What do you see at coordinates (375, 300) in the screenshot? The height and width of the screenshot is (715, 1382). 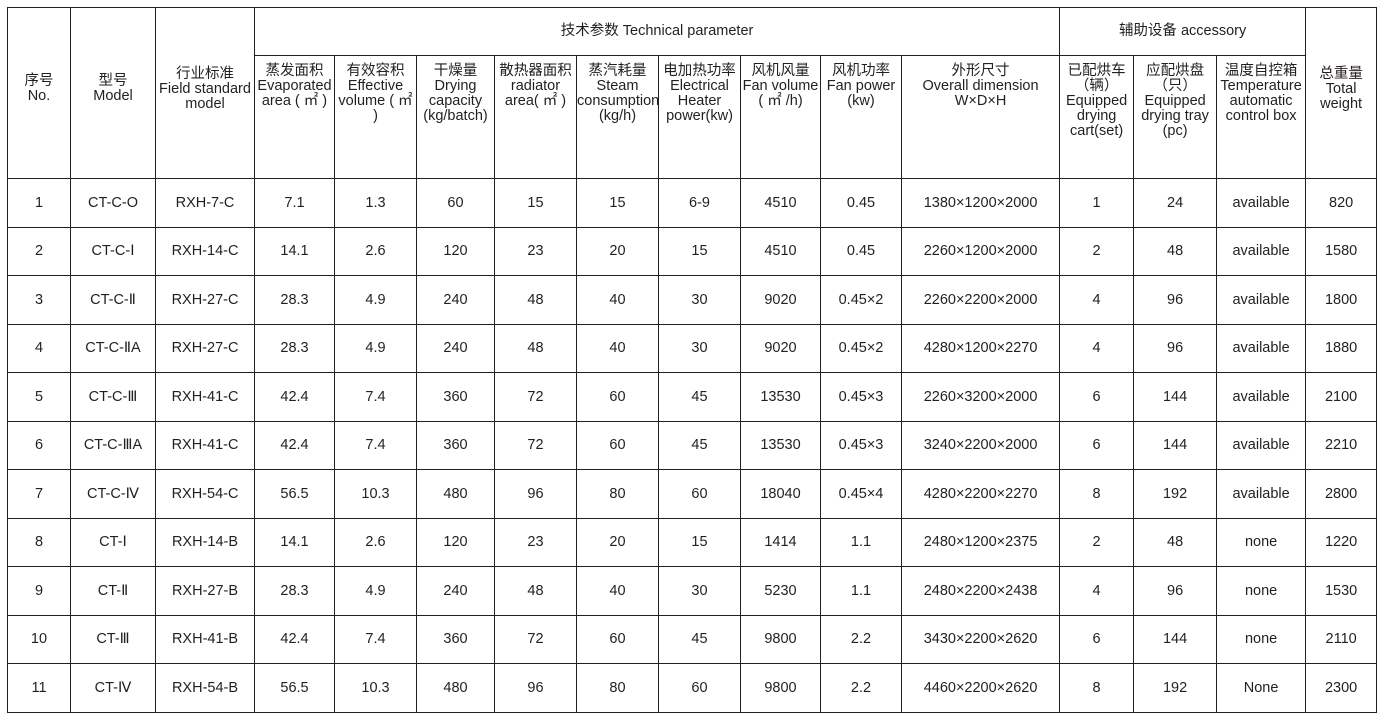 I see `table-cell: 4.9` at bounding box center [375, 300].